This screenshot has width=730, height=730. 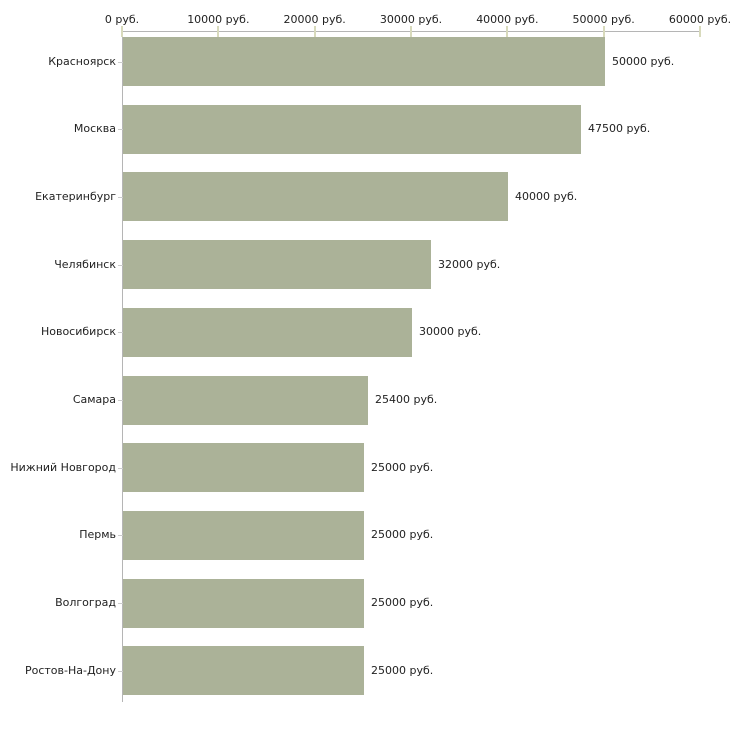 What do you see at coordinates (406, 399) in the screenshot?
I see `value-label: 25400 руб.` at bounding box center [406, 399].